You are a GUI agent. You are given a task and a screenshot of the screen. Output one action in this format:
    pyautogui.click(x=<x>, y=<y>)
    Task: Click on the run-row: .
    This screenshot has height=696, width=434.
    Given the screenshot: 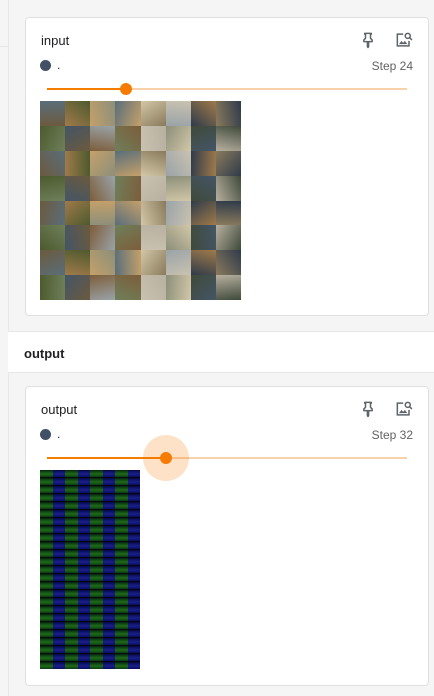 What is the action you would take?
    pyautogui.click(x=50, y=65)
    